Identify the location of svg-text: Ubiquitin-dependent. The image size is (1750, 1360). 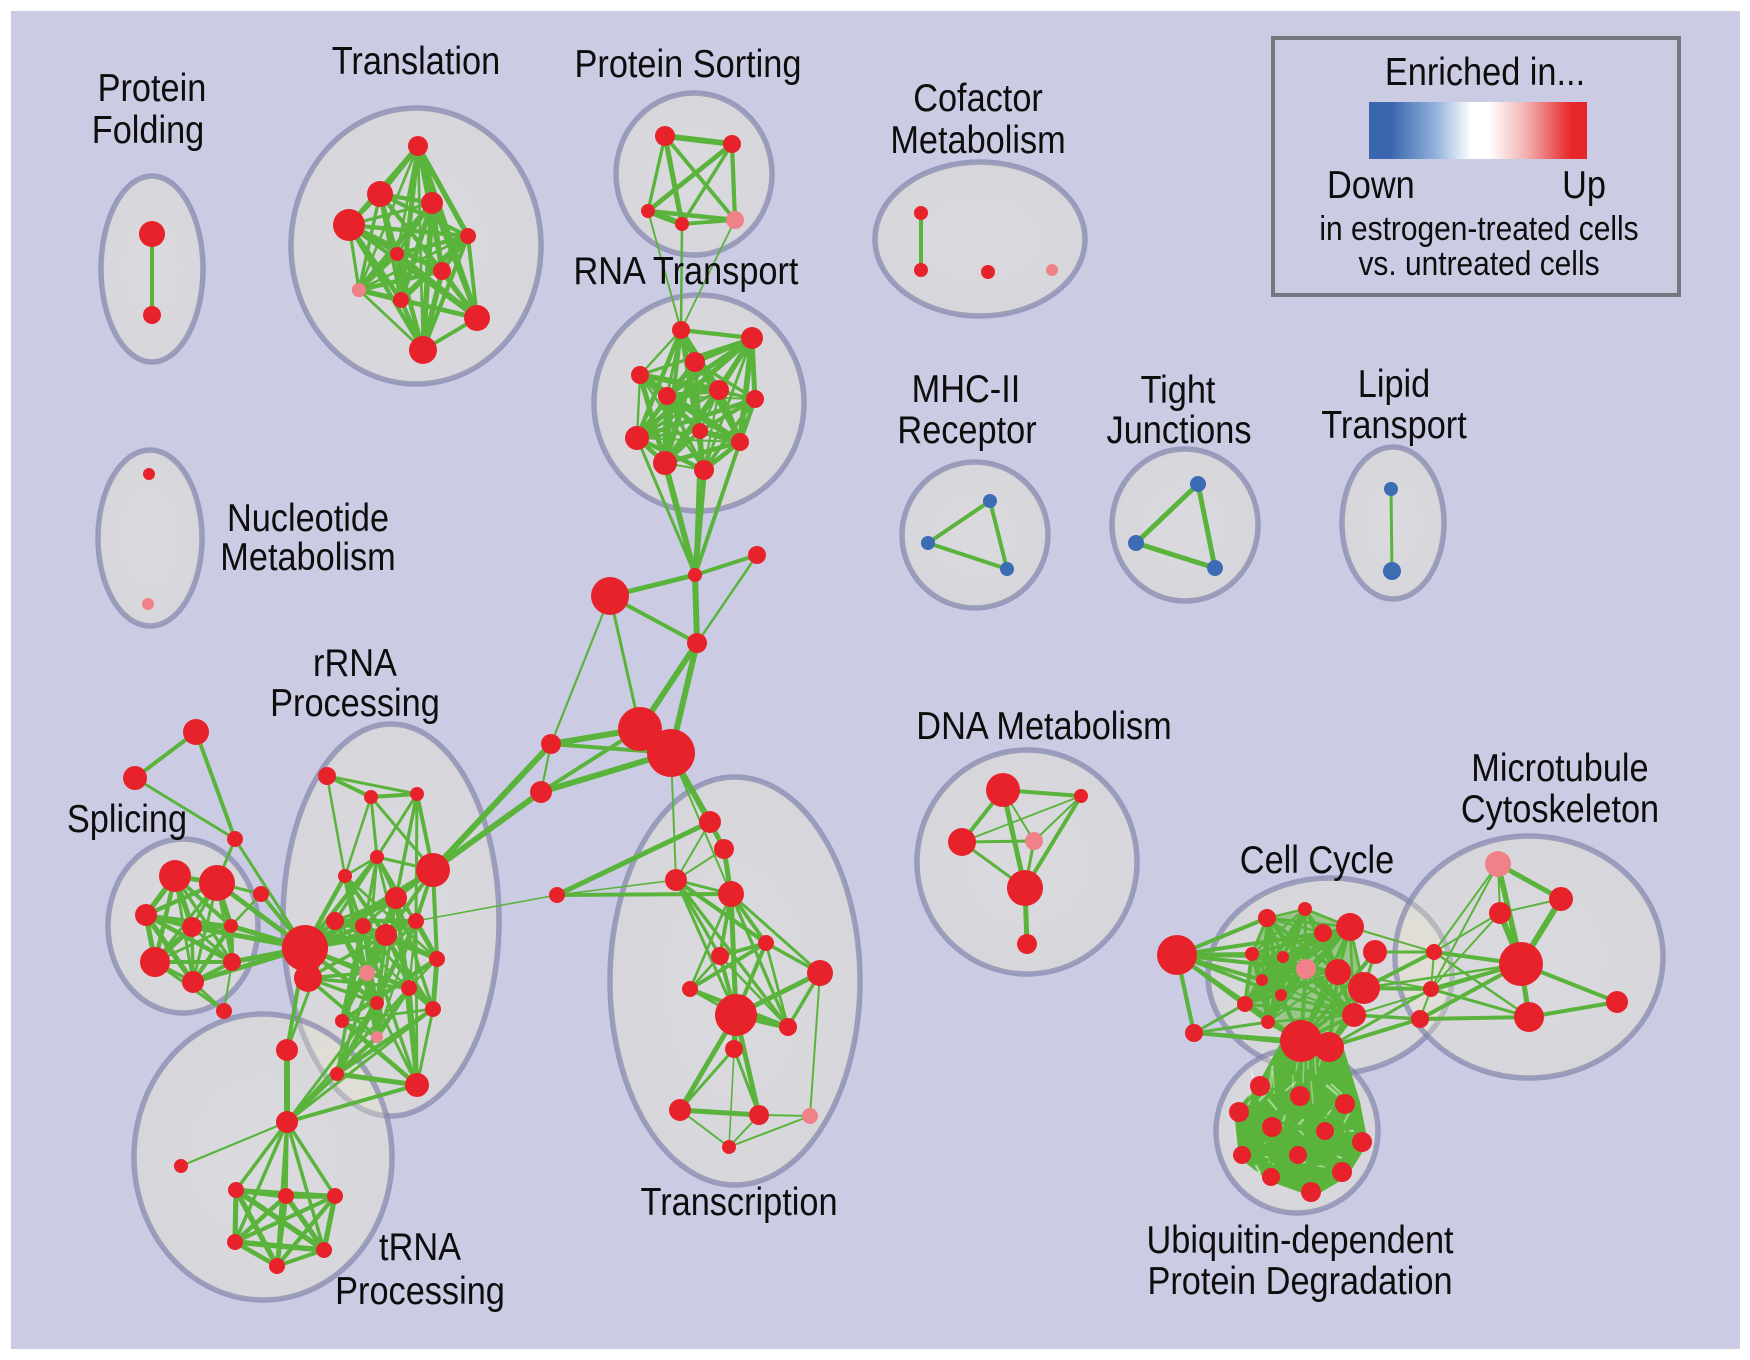
(1299, 1240).